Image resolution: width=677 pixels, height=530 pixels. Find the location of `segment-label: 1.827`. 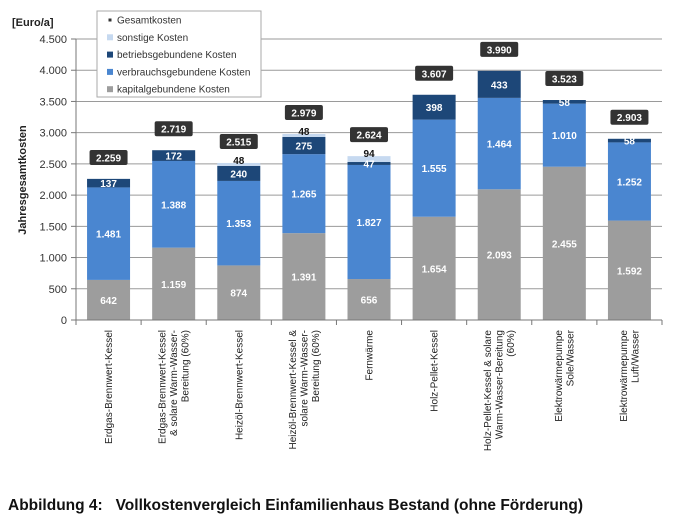

segment-label: 1.827 is located at coordinates (368, 223).